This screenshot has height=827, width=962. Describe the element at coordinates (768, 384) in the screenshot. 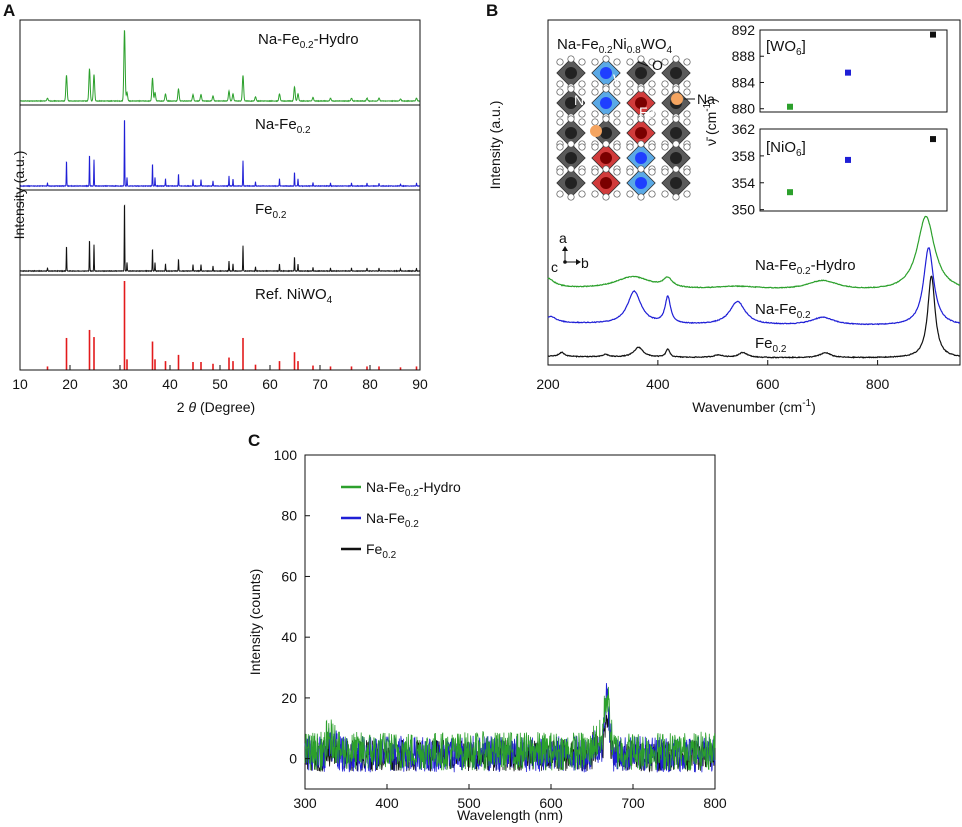

I see `panel-b-x-tick-label: 600` at that location.